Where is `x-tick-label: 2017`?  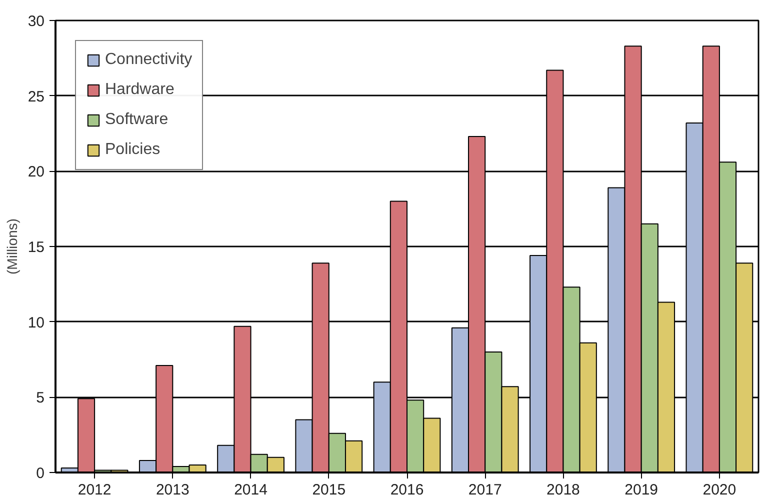 x-tick-label: 2017 is located at coordinates (485, 489).